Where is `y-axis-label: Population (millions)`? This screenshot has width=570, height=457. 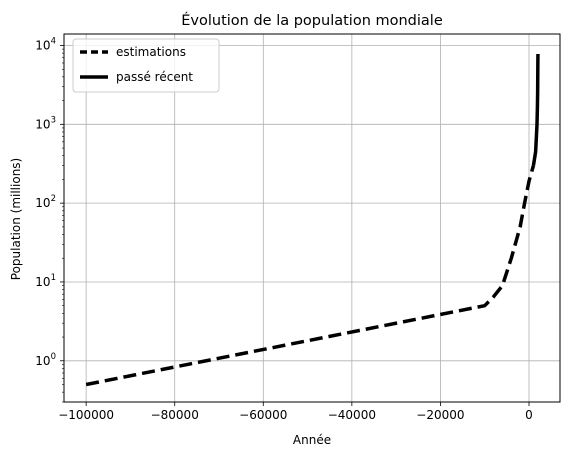 y-axis-label: Population (millions) is located at coordinates (16, 219).